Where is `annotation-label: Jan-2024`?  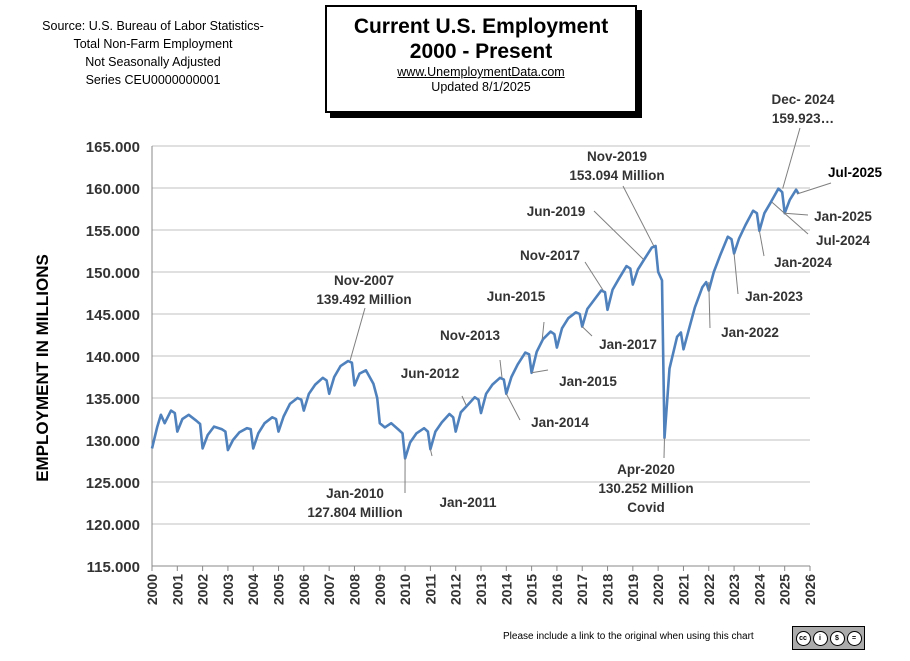 annotation-label: Jan-2024 is located at coordinates (803, 262).